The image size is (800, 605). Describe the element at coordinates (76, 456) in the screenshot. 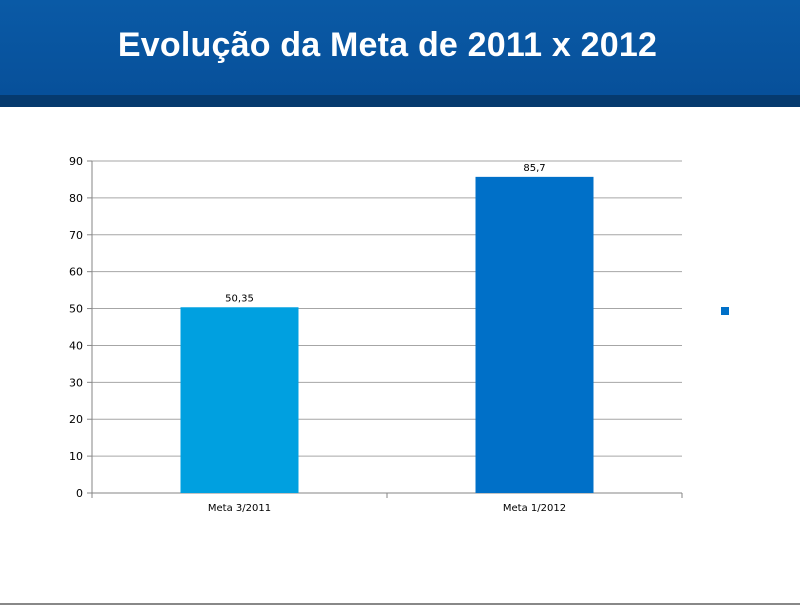

I see `y-tick-label: 10` at that location.